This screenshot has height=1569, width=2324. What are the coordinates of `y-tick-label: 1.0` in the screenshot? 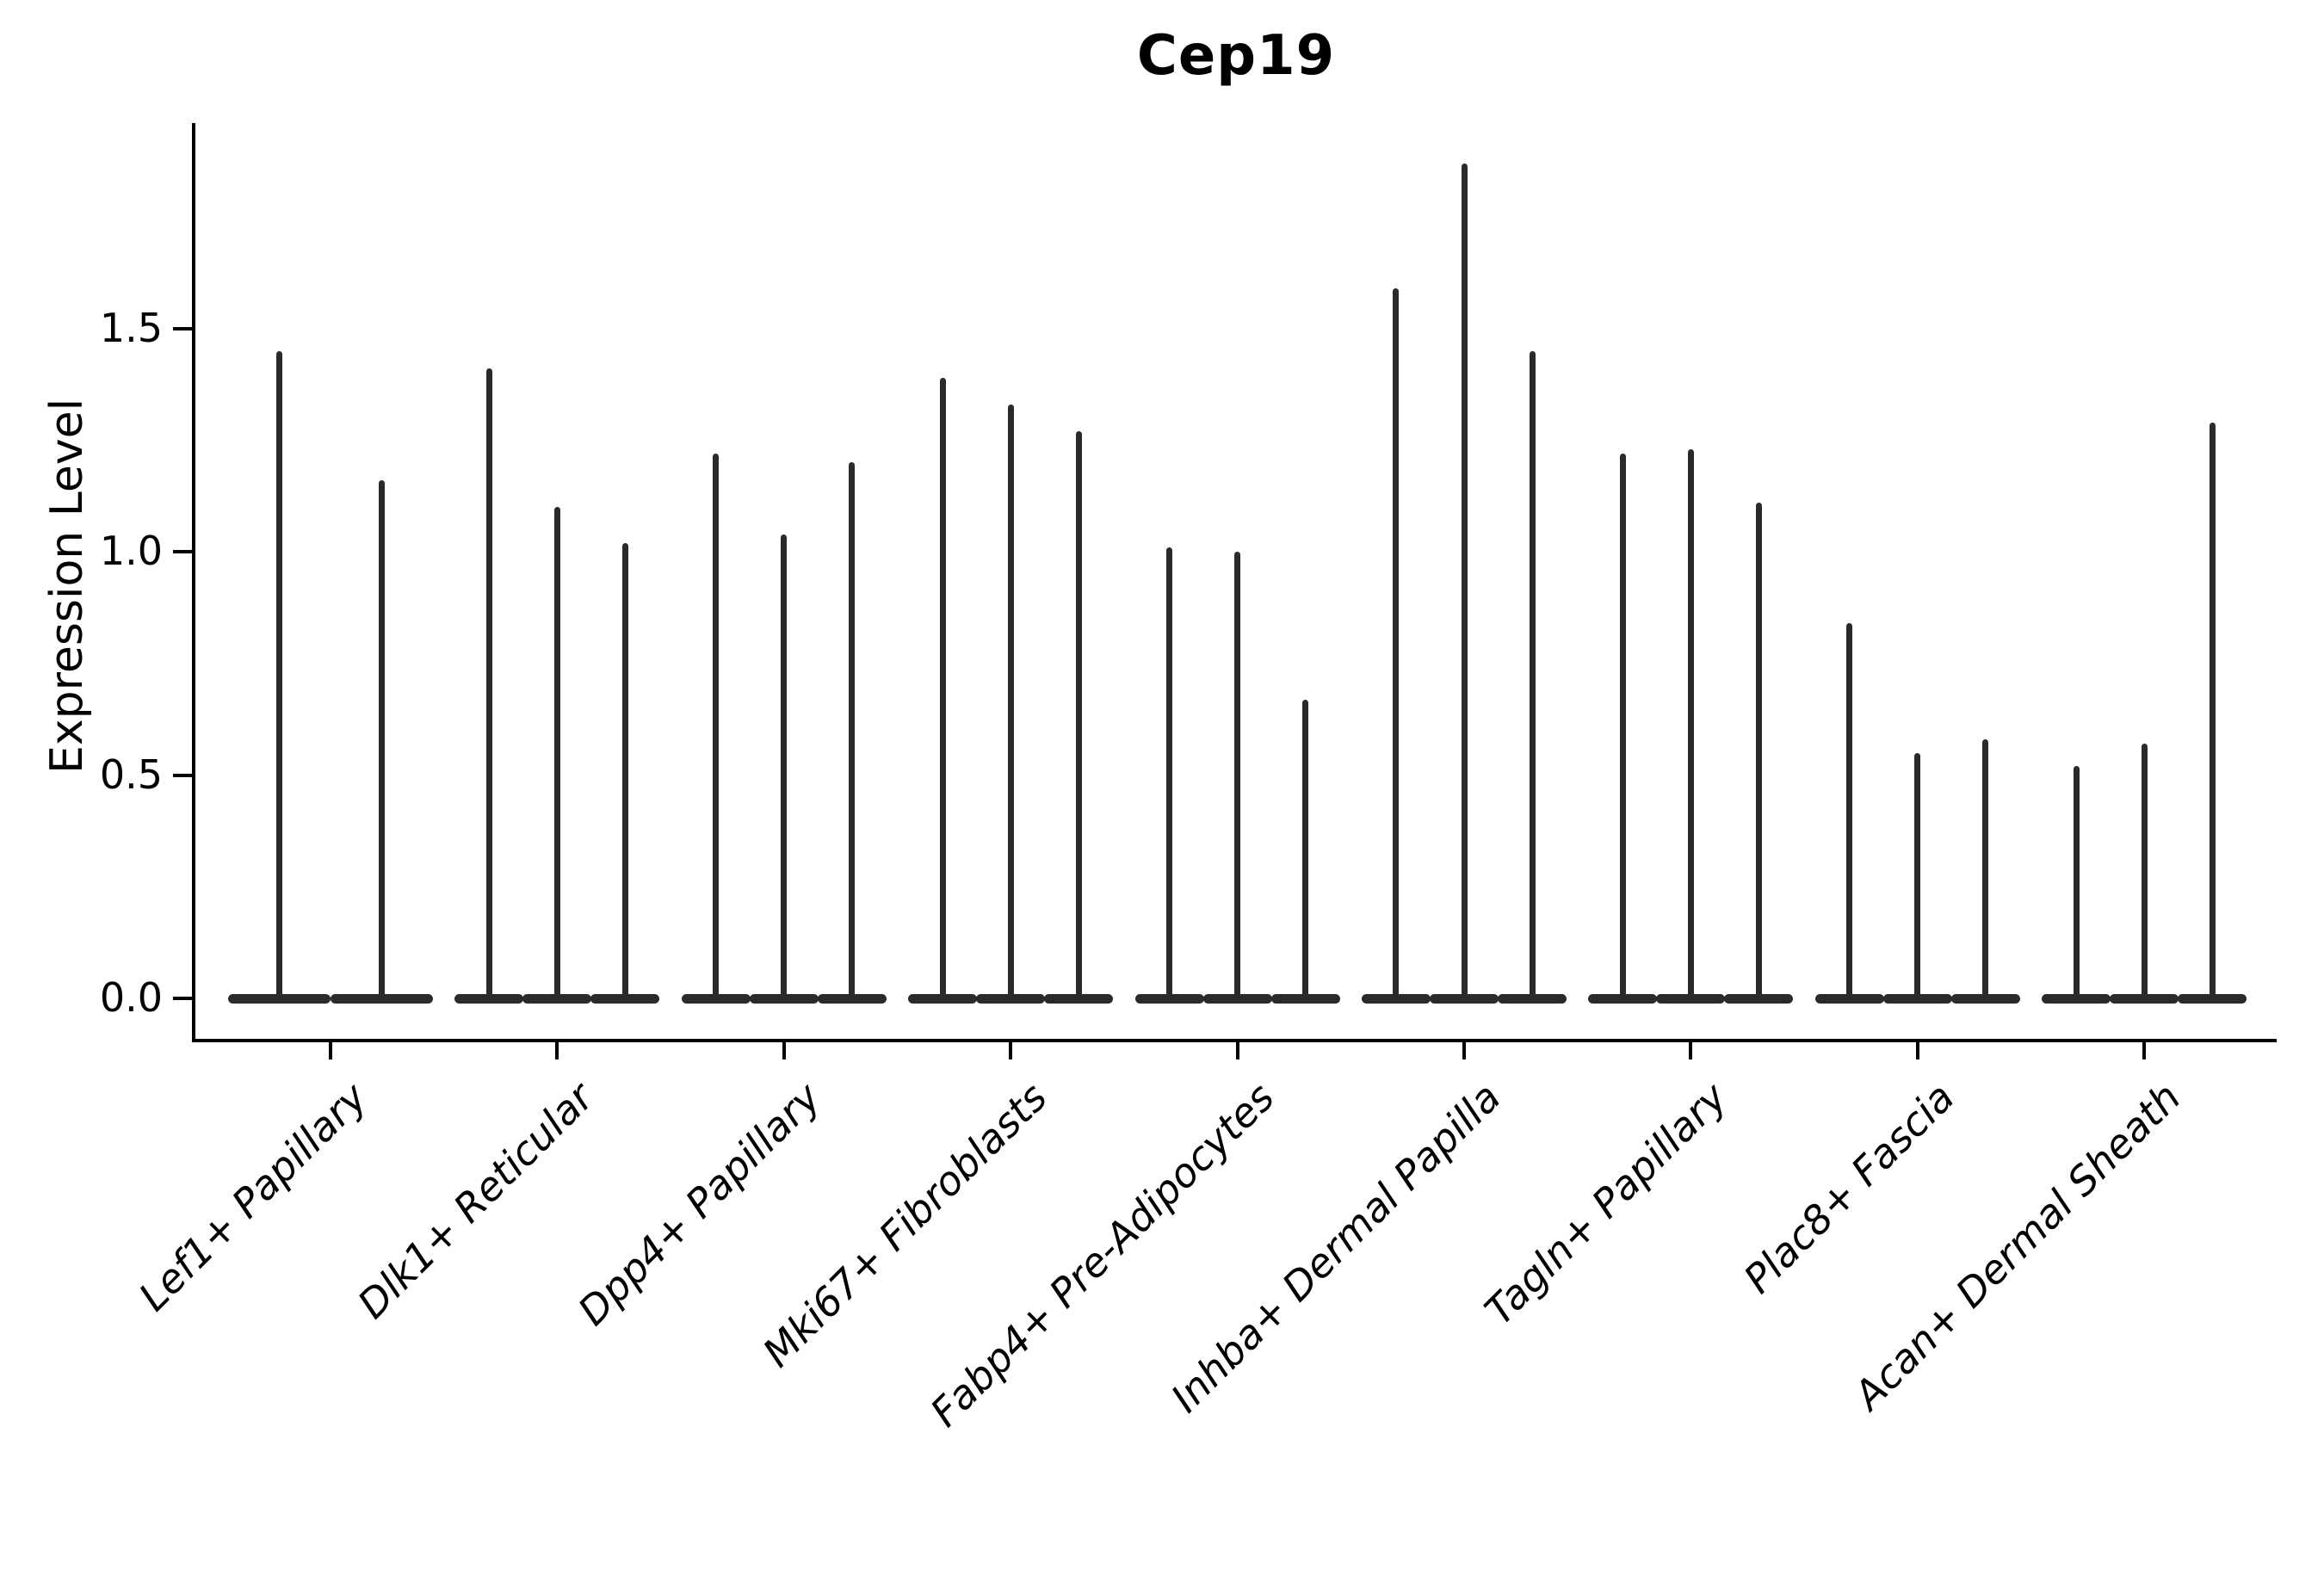 It's located at (131, 551).